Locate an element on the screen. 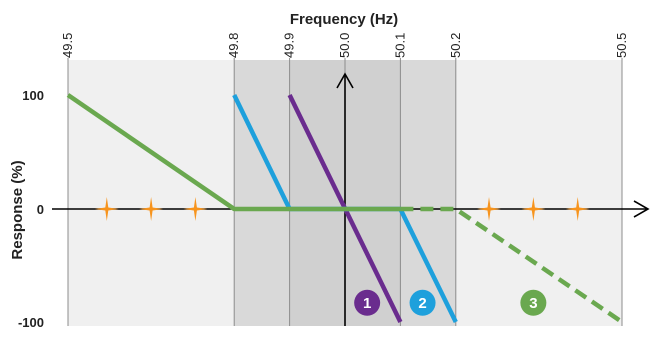 The width and height of the screenshot is (653, 344). x-axis-title: Frequency (Hz) is located at coordinates (344, 19).